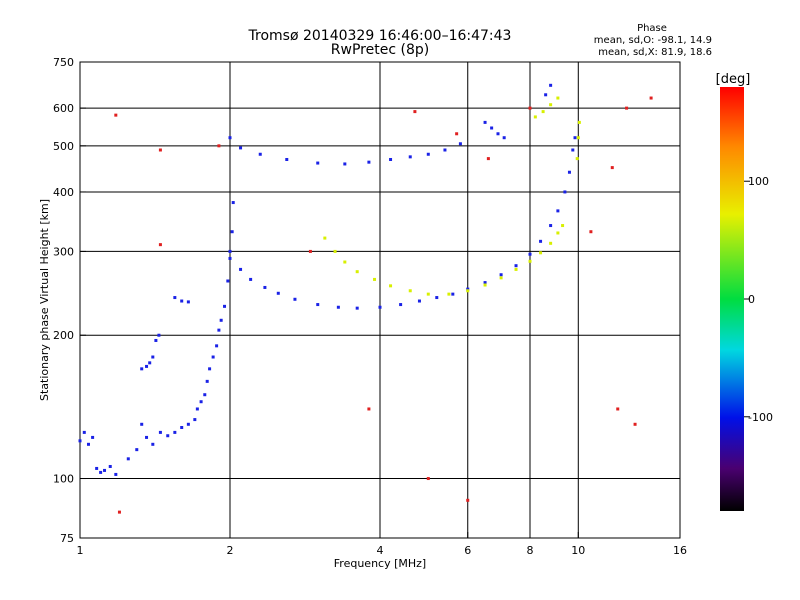 The height and width of the screenshot is (600, 800). Describe the element at coordinates (732, 299) in the screenshot. I see `phase-colorbar` at that location.